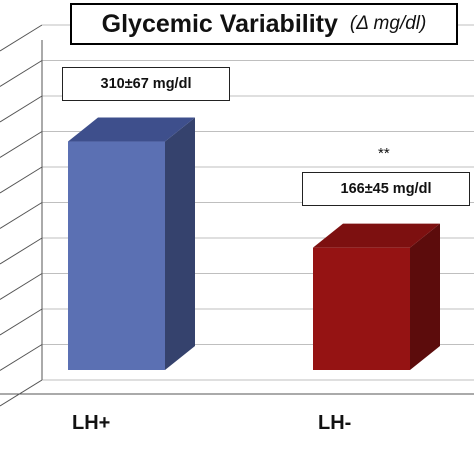 The height and width of the screenshot is (474, 474). I want to click on significance-marker: **, so click(384, 153).